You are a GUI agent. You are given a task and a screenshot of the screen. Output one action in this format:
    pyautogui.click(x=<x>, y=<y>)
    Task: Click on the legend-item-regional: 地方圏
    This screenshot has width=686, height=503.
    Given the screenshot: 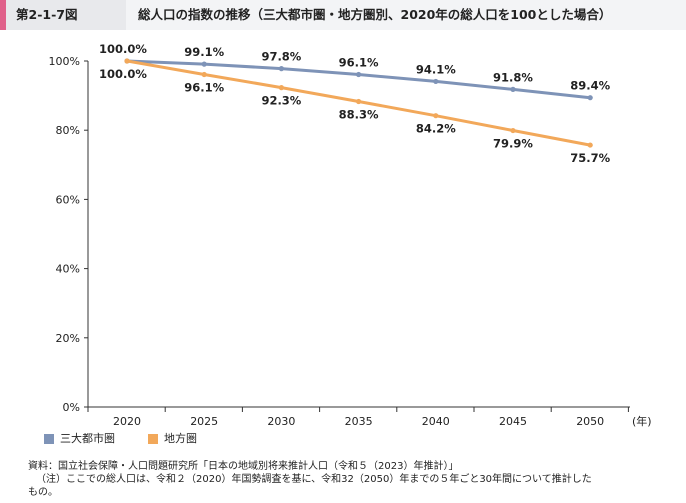 What is the action you would take?
    pyautogui.click(x=172, y=439)
    